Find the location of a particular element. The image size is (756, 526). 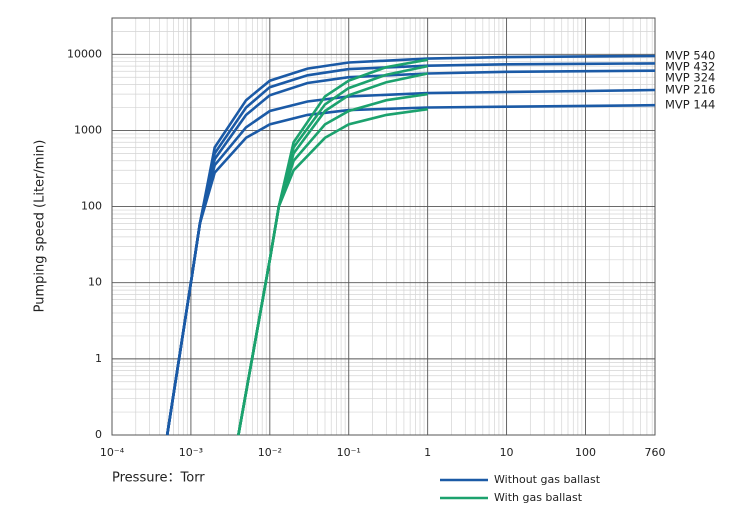

series-label: MVP 216 is located at coordinates (690, 89).